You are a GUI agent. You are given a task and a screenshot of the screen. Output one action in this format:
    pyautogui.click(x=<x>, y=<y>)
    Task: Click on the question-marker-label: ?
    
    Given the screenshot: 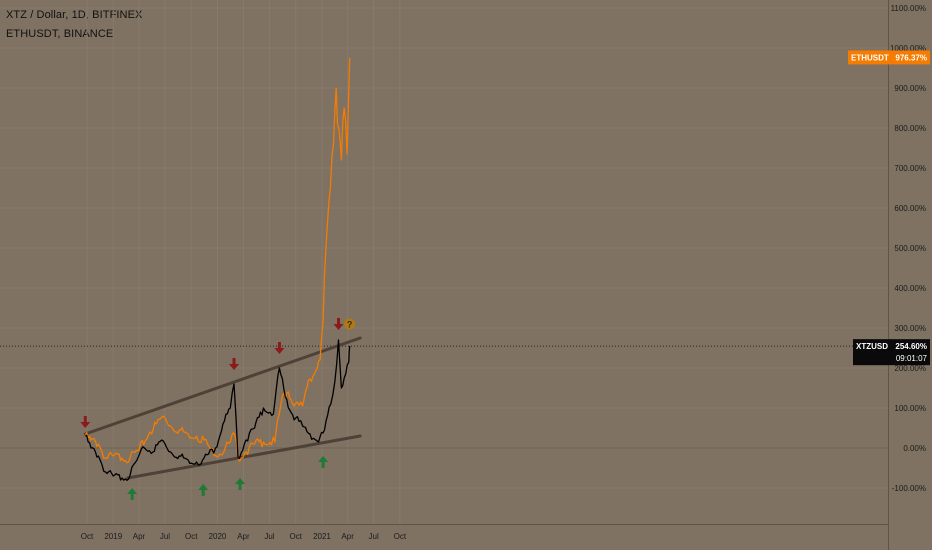 What is the action you would take?
    pyautogui.click(x=350, y=325)
    